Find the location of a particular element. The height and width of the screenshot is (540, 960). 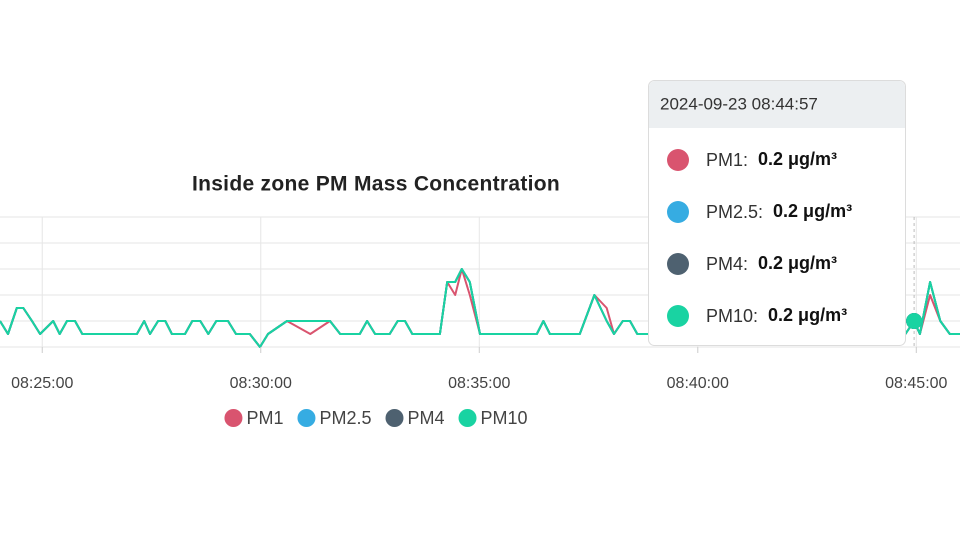

tooltip-box is located at coordinates (777, 213).